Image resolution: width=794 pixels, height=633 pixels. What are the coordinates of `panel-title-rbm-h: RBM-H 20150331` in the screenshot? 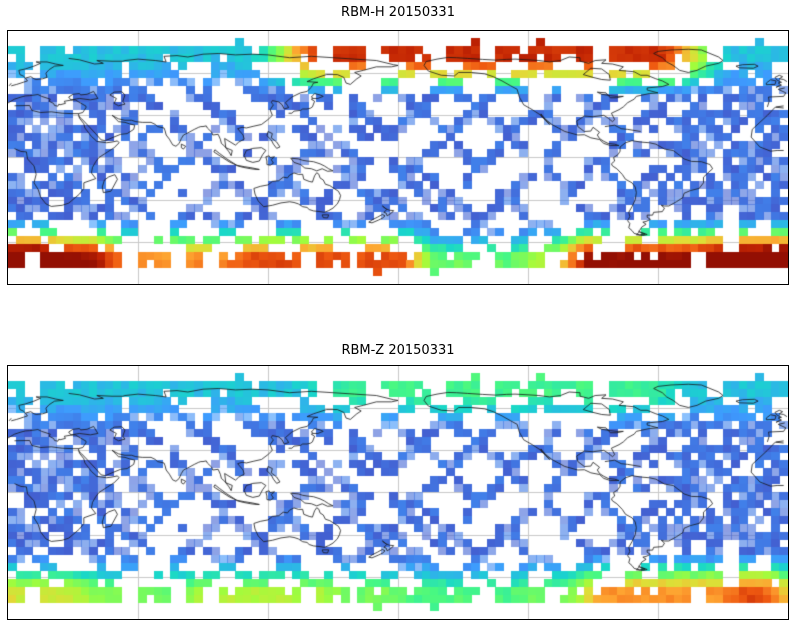 It's located at (398, 12).